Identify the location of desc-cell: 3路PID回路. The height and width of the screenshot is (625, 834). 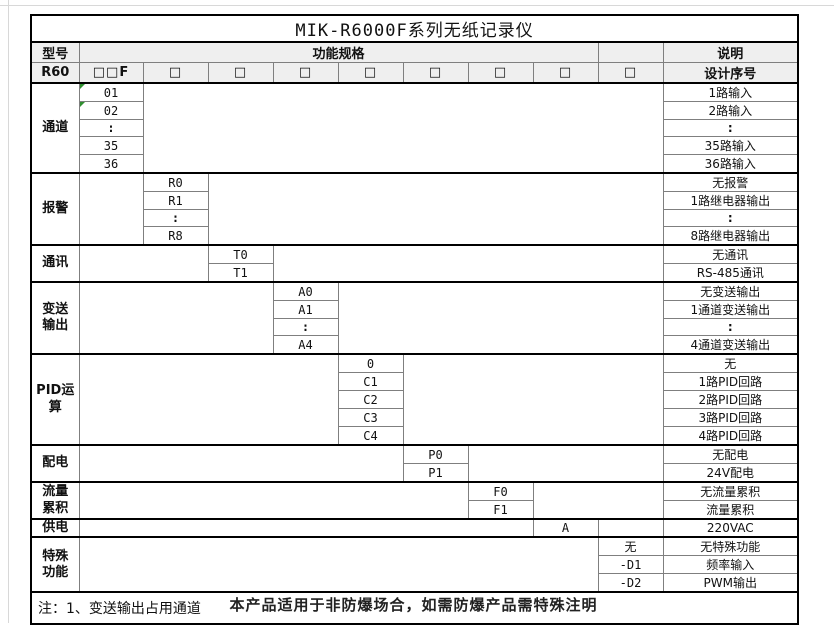
(730, 417).